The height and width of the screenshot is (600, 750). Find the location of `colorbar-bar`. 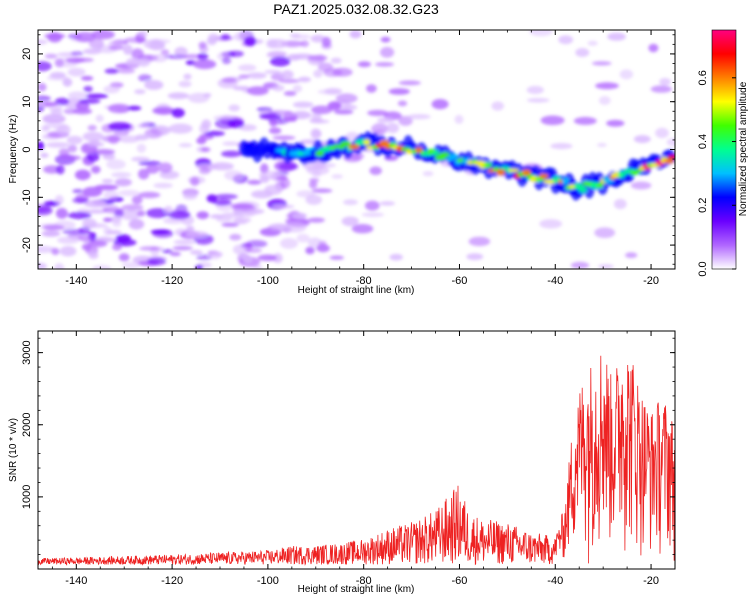

colorbar-bar is located at coordinates (724, 149).